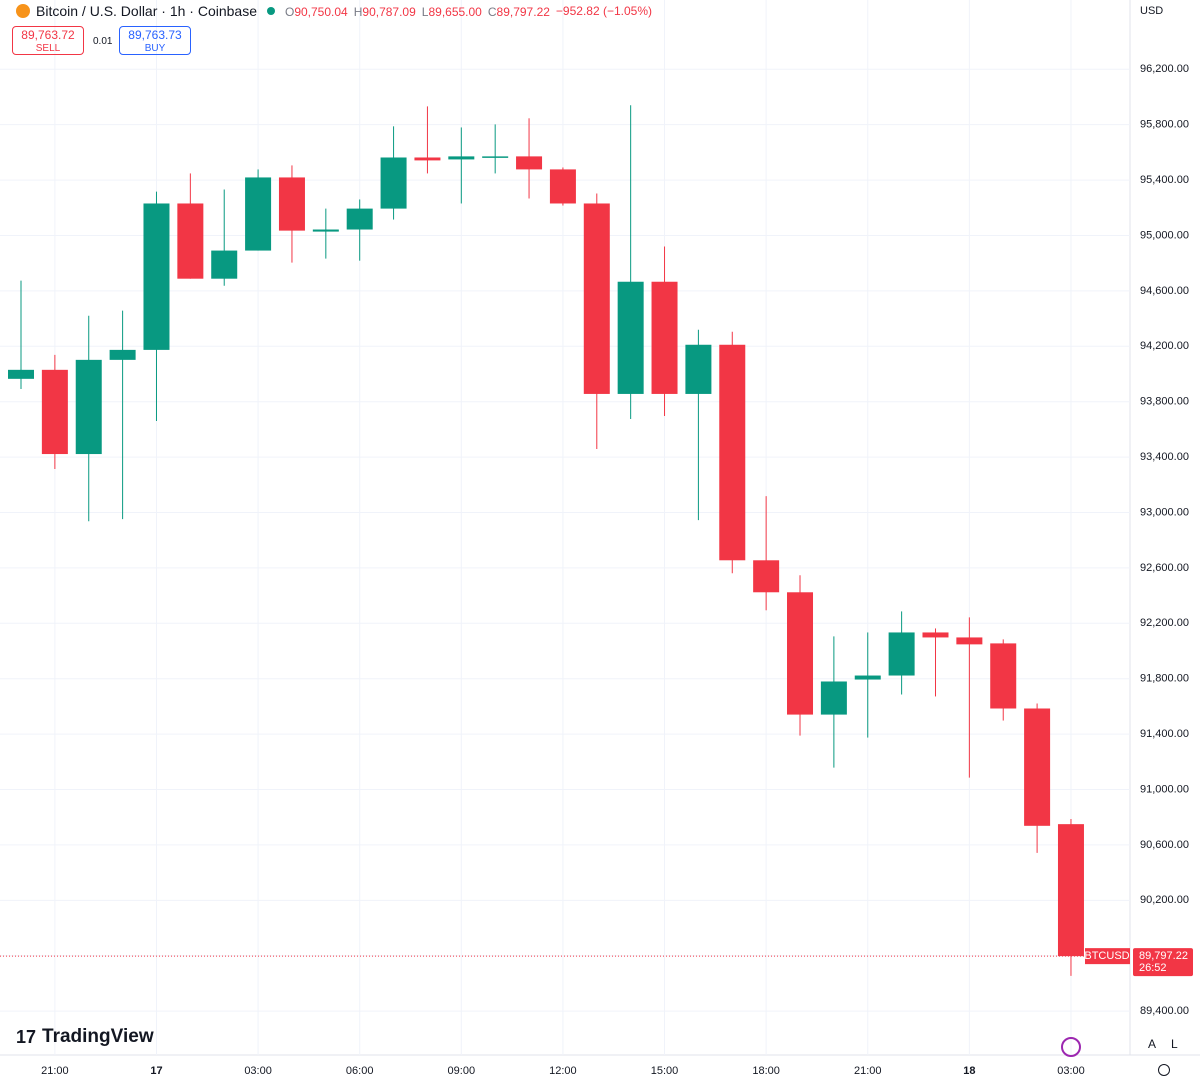  I want to click on y-tick-label: 95,800.00, so click(1164, 125).